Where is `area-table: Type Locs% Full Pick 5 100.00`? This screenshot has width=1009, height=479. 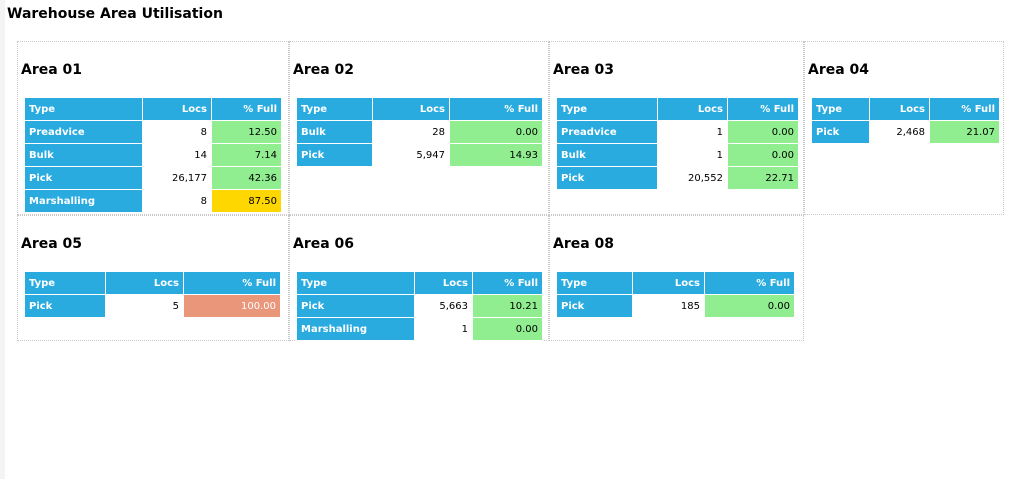
area-table: Type Locs% Full Pick 5 100.00 is located at coordinates (152, 294).